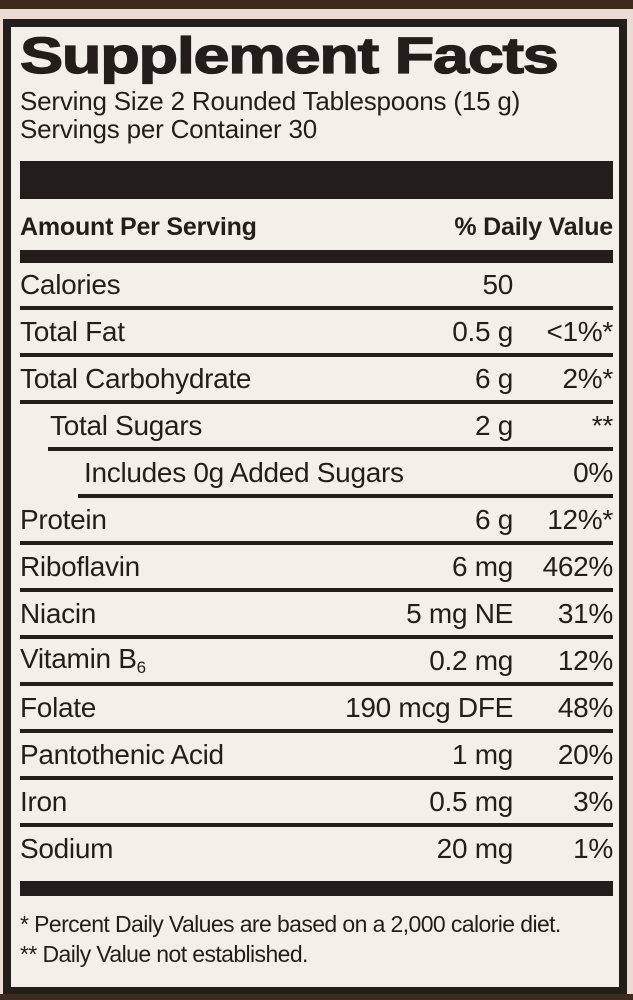  I want to click on table-row: Protein 6 g 12%*, so click(316, 522).